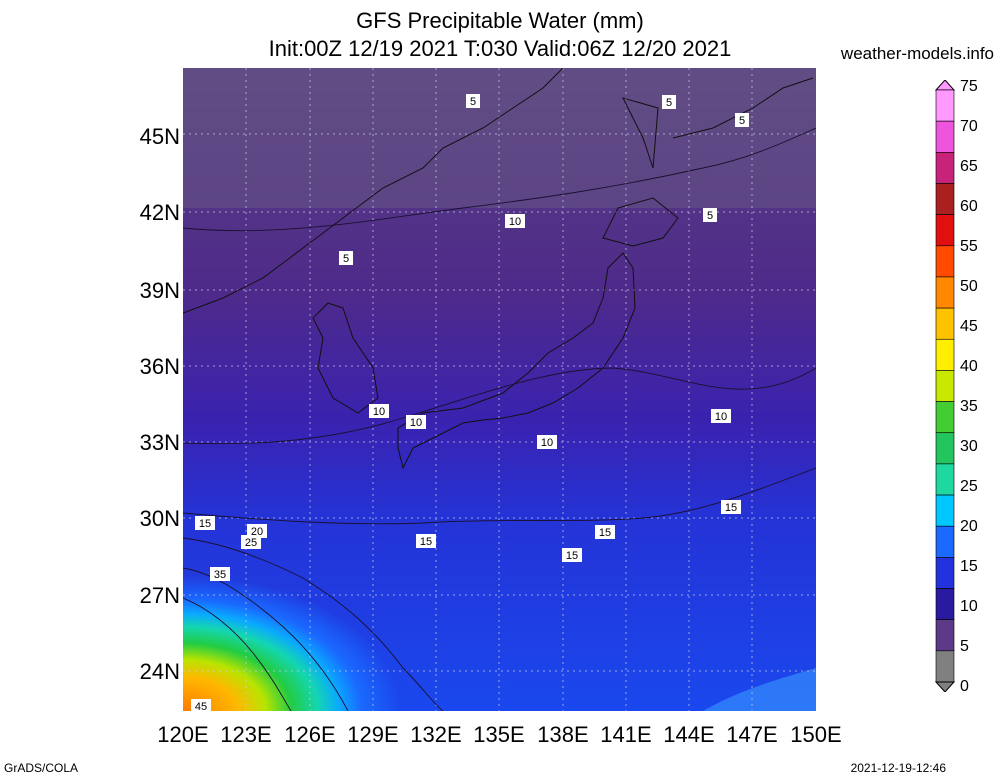 The image size is (1000, 779). I want to click on lat-label-24n: 24N, so click(159, 671).